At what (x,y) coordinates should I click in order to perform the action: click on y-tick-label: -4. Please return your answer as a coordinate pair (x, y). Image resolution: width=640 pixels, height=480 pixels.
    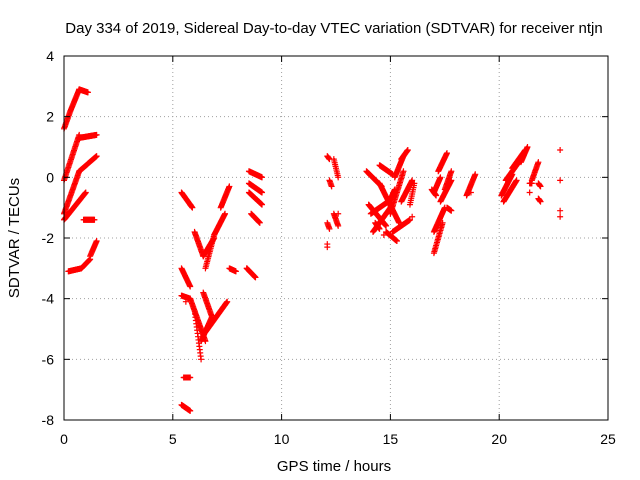
    Looking at the image, I should click on (48, 299).